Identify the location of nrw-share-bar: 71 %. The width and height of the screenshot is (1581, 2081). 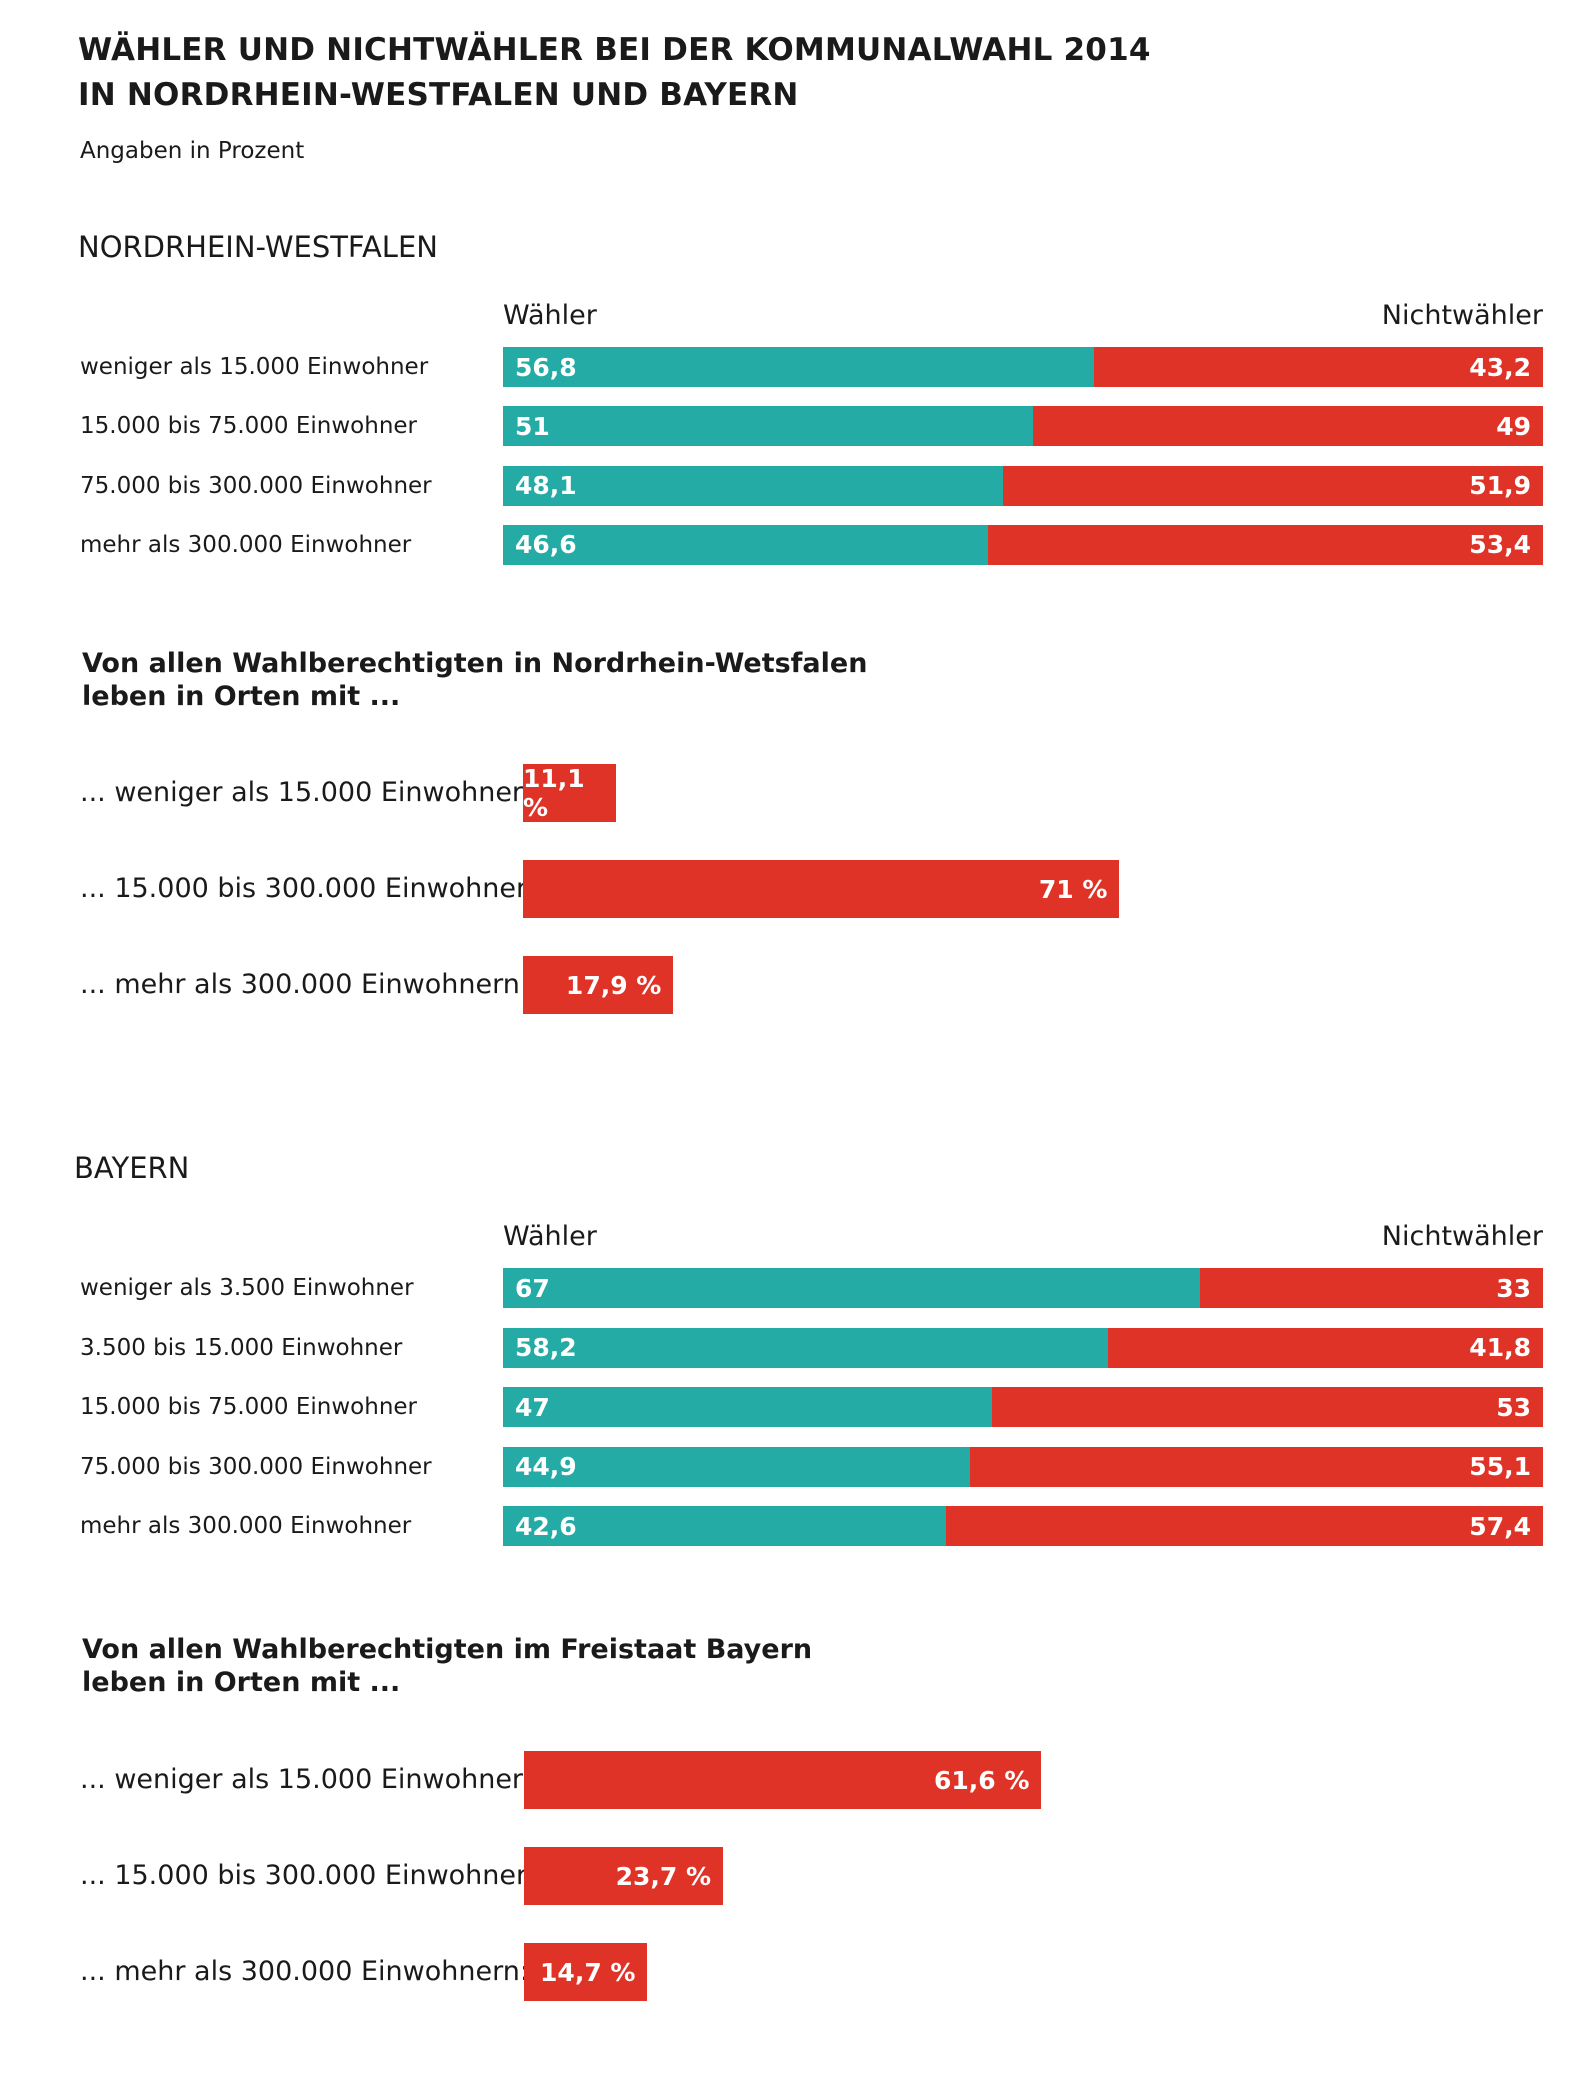
(821, 889).